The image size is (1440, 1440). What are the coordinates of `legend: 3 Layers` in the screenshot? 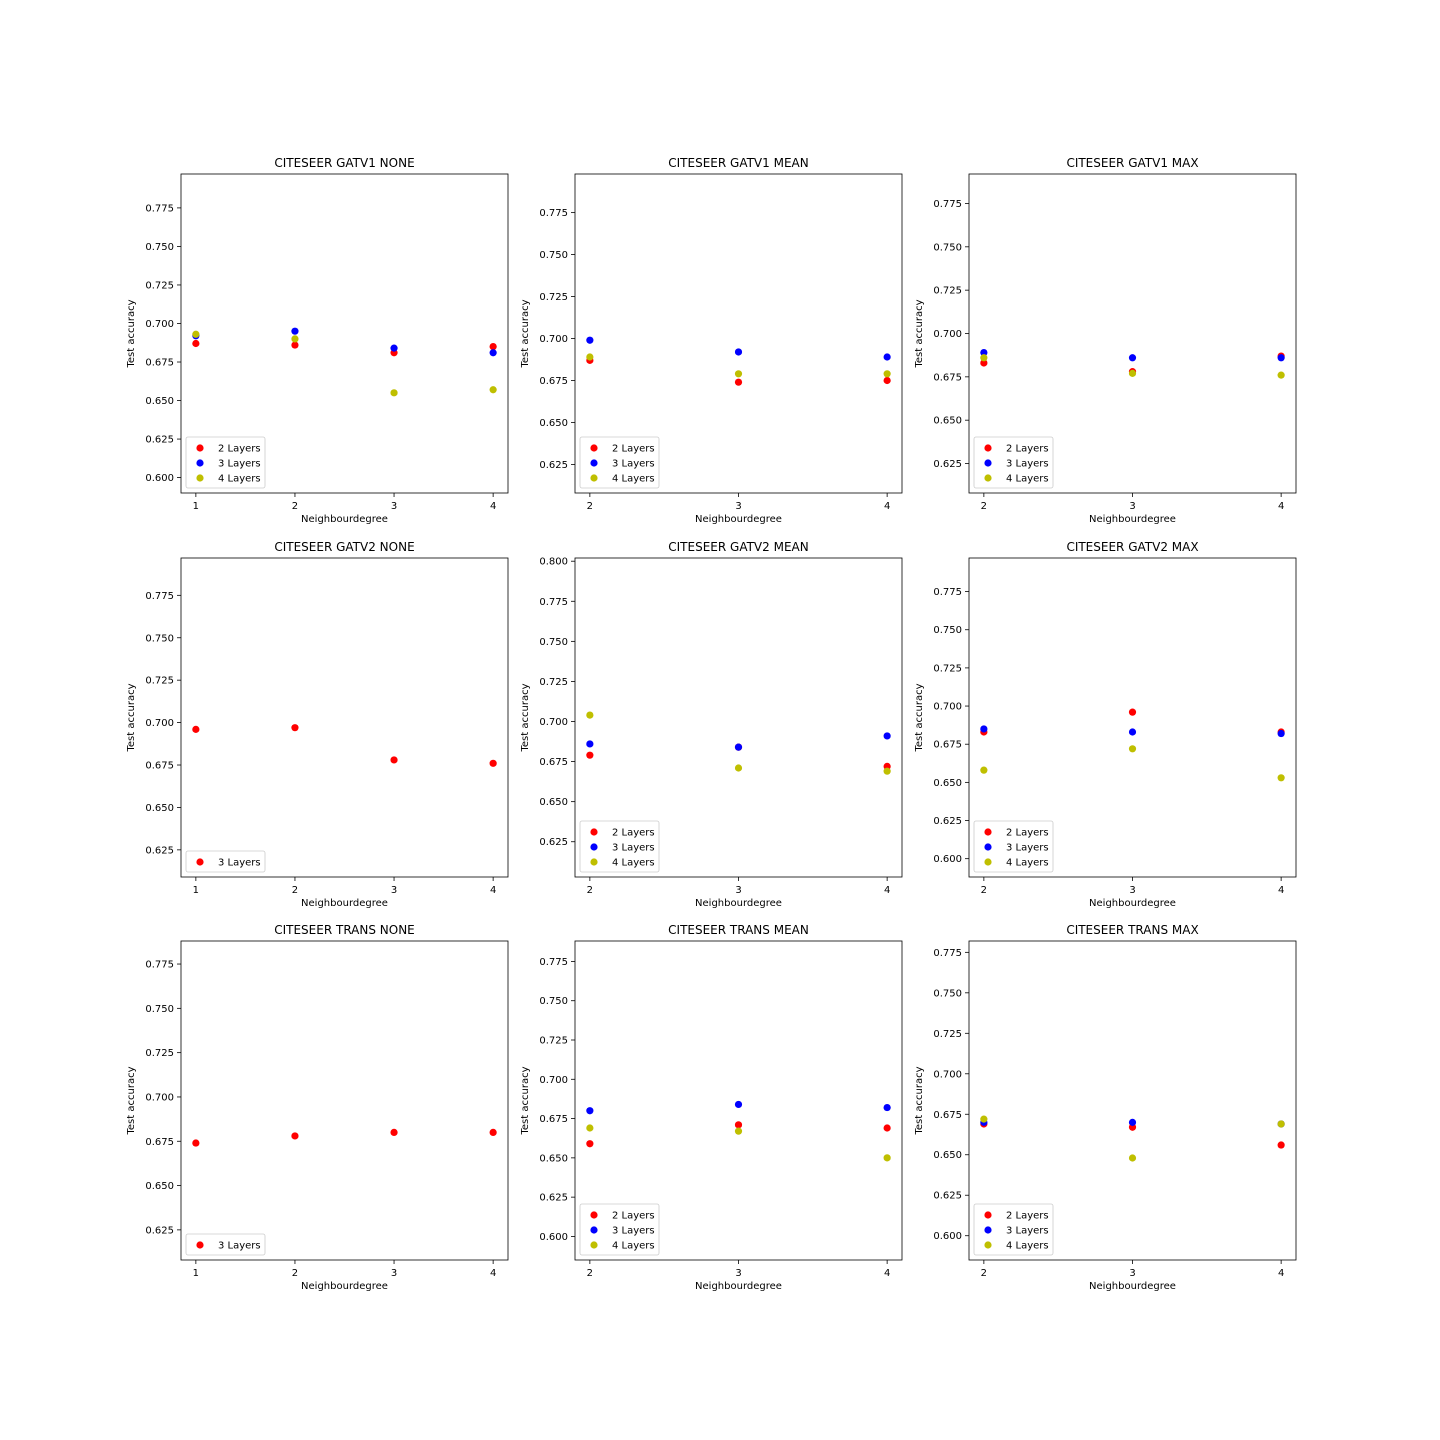 It's located at (225, 1244).